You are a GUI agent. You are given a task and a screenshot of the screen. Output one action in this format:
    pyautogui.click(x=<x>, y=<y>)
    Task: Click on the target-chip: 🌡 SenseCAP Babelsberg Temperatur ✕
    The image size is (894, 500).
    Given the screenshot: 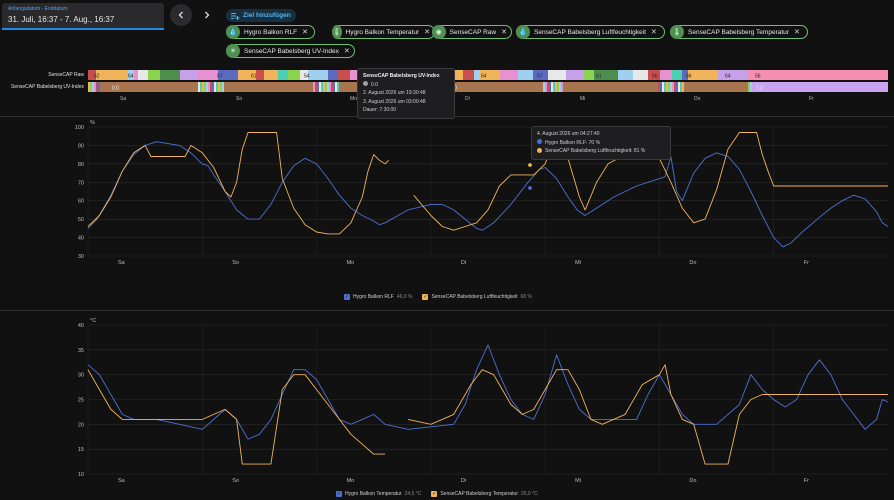 What is the action you would take?
    pyautogui.click(x=739, y=32)
    